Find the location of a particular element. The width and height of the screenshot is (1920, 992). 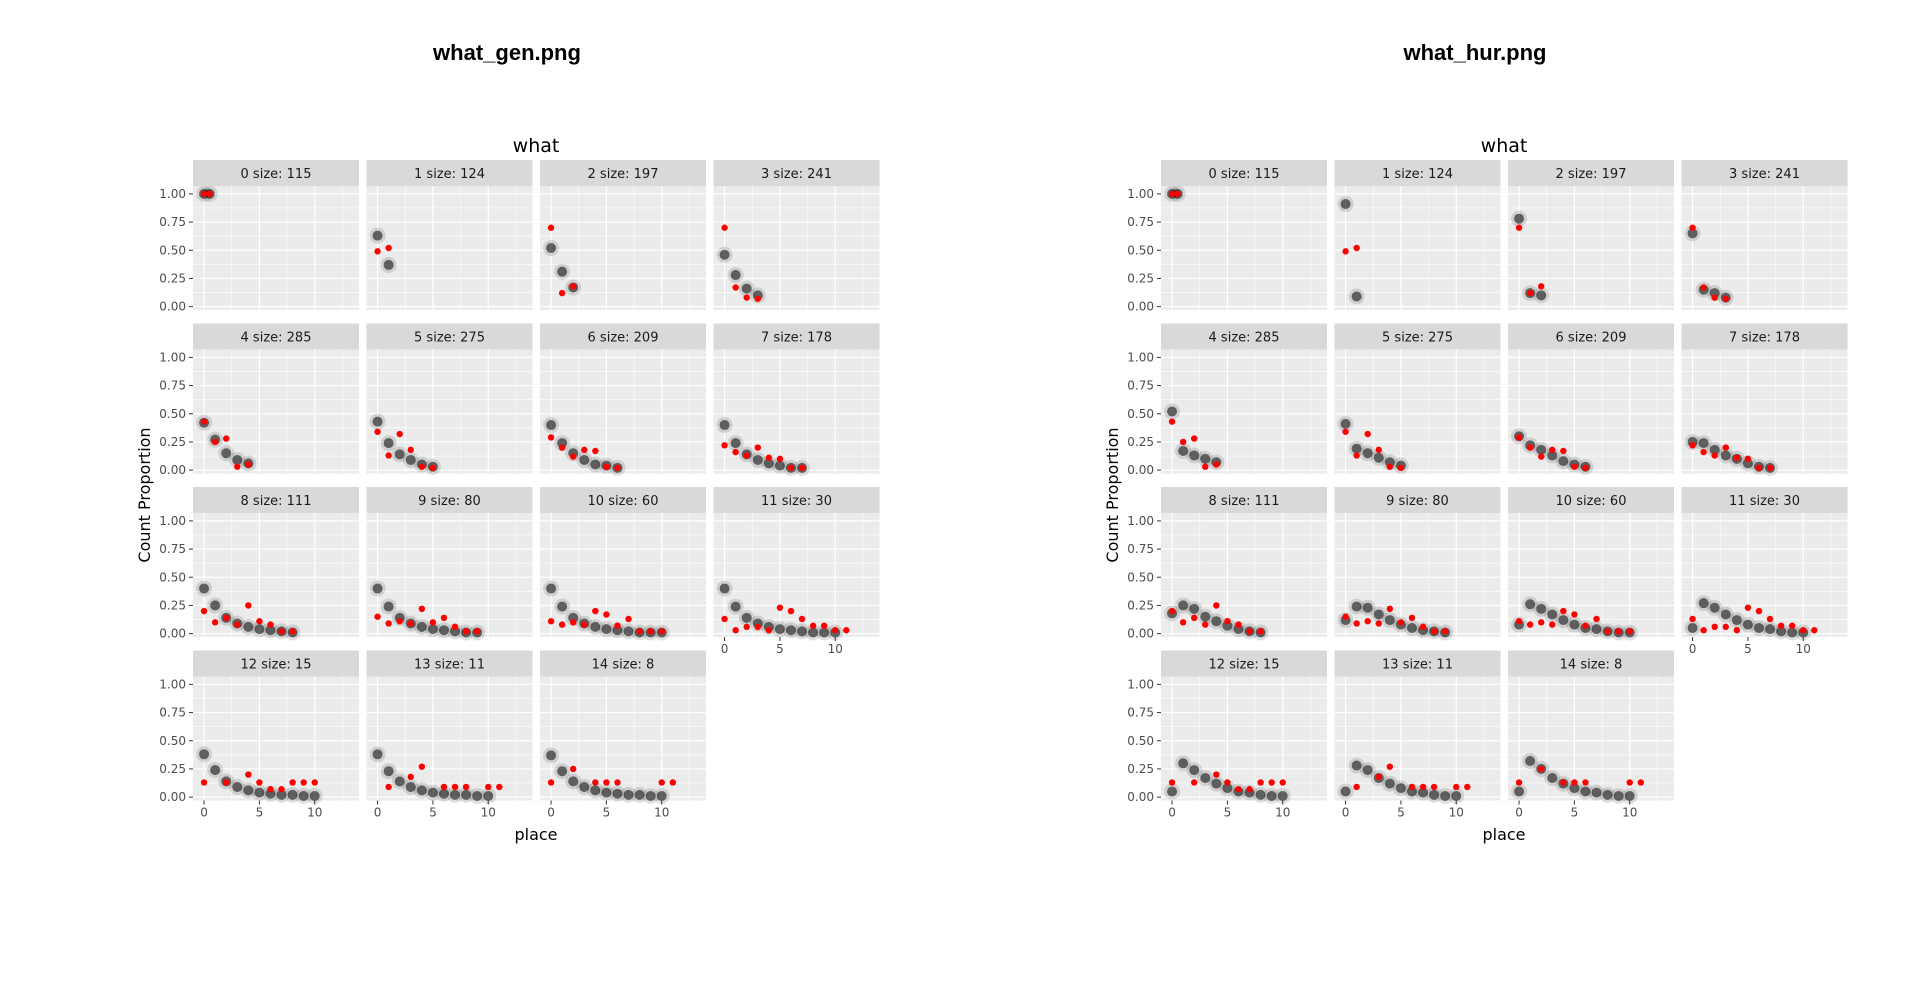

y-tick-label: 1.00 is located at coordinates (172, 357).